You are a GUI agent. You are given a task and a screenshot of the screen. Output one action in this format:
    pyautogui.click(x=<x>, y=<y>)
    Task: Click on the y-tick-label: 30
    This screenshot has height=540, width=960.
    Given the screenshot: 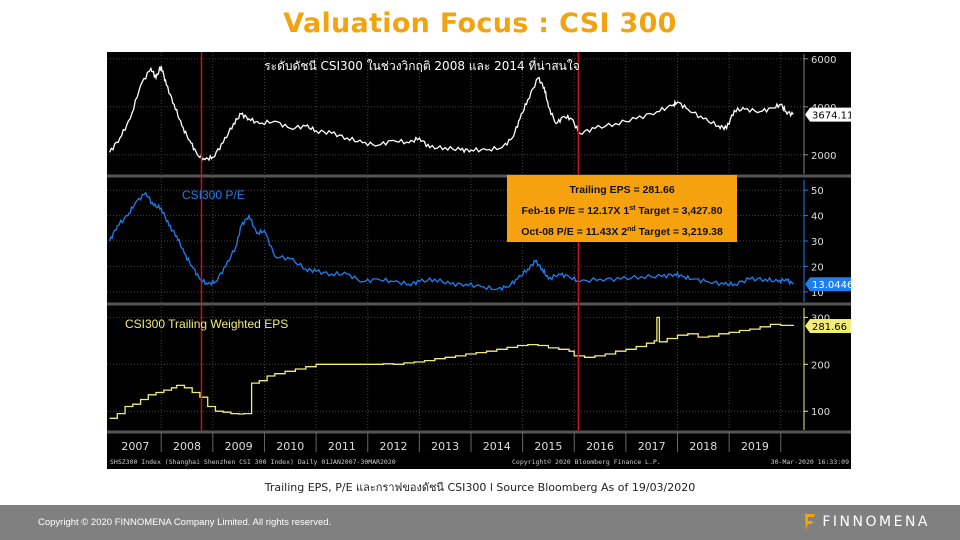 What is the action you would take?
    pyautogui.click(x=817, y=242)
    